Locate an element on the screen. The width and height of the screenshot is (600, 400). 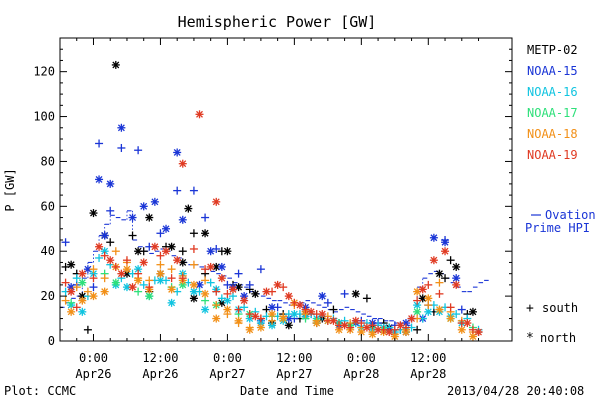
ovation-legend: Ovation Prime HPI is located at coordinates (560, 221).